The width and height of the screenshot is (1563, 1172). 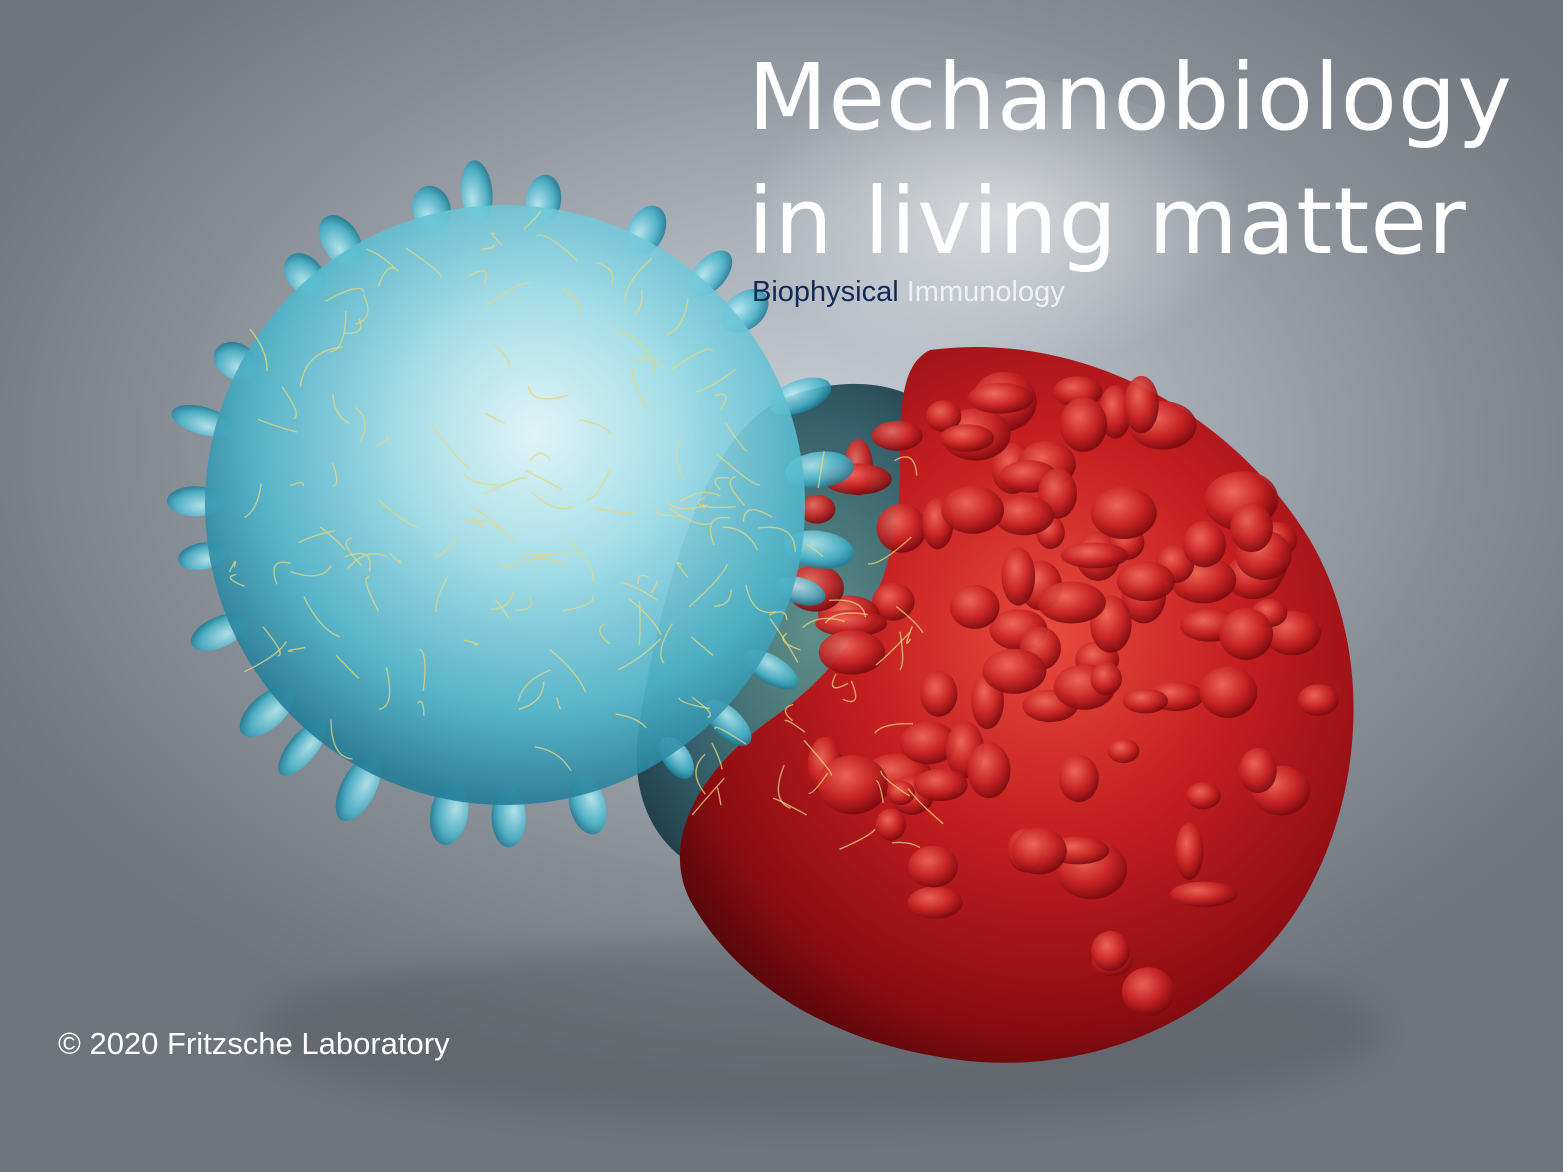 What do you see at coordinates (1107, 221) in the screenshot?
I see `title-line-2: in living matter` at bounding box center [1107, 221].